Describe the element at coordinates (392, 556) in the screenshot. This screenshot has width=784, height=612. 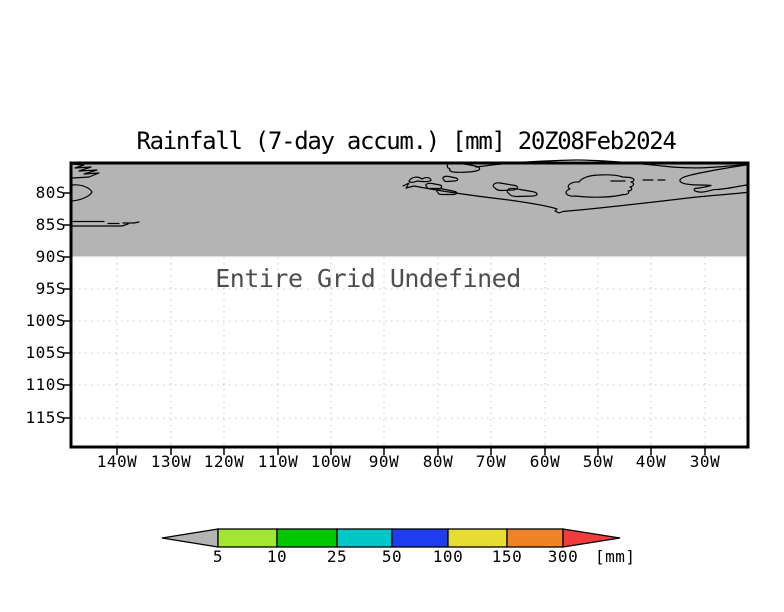
I see `colorbar-tick-50: 50` at that location.